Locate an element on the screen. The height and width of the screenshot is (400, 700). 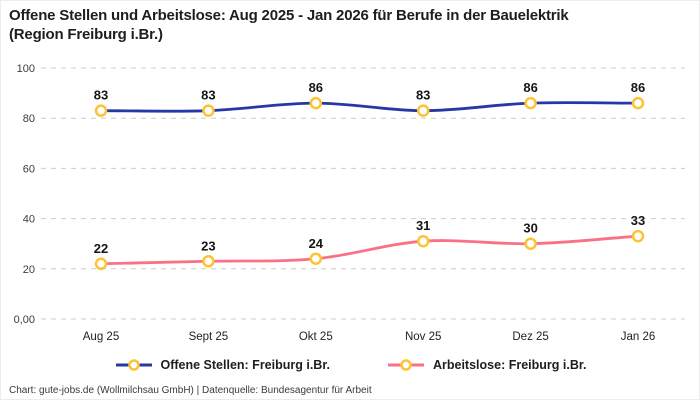
chart-title-line2: (Region Freiburg i.Br.) is located at coordinates (86, 34).